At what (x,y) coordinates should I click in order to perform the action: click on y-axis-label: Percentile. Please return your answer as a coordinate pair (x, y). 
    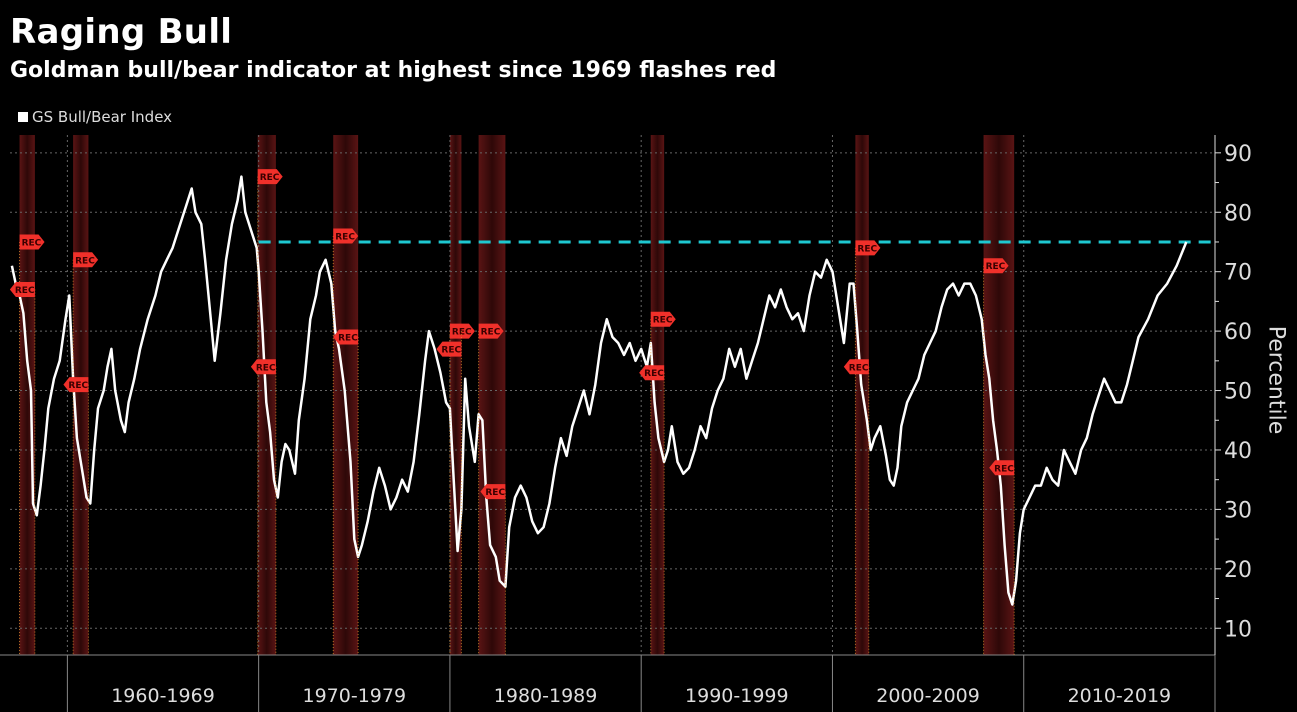
    Looking at the image, I should click on (1276, 380).